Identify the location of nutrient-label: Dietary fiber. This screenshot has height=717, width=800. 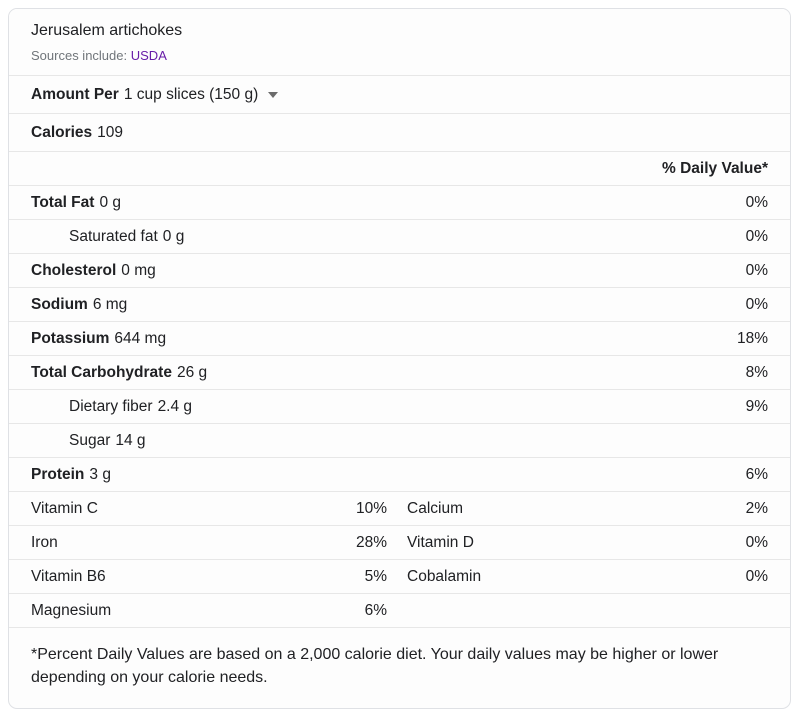
(111, 406).